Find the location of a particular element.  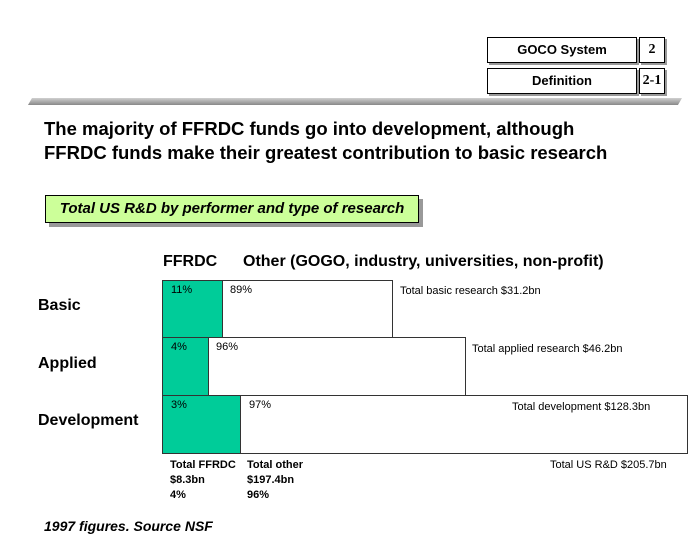

footer-other-share: 96% is located at coordinates (258, 495).